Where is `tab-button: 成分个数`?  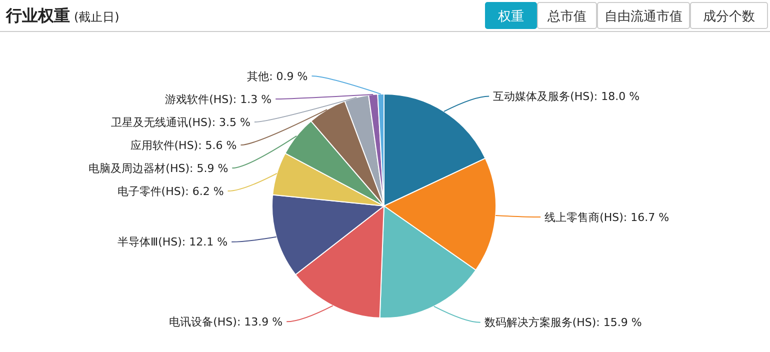
tab-button: 成分个数 is located at coordinates (729, 15).